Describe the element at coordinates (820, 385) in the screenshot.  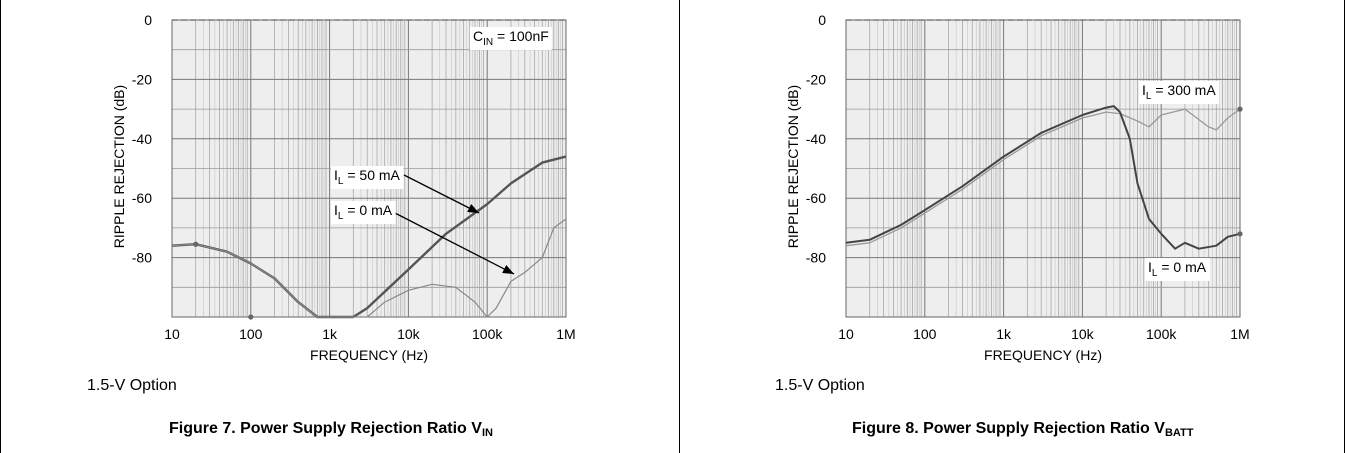
I see `figure-8-option-label: 1.5-V Option` at that location.